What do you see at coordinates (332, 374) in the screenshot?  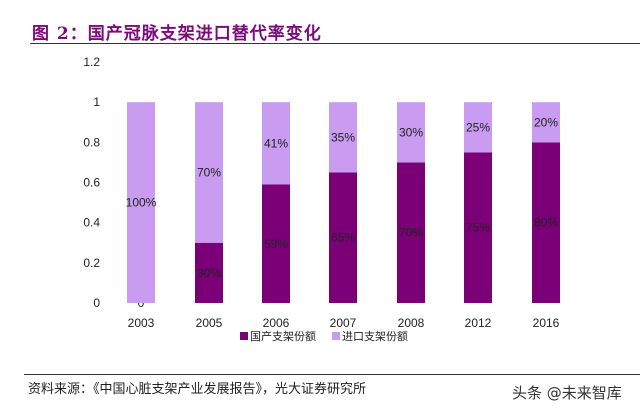 I see `source-divider` at bounding box center [332, 374].